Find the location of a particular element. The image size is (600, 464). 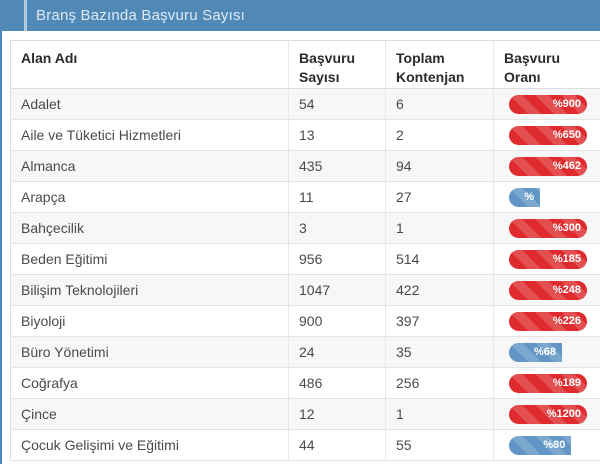

ratio-bar: %189 is located at coordinates (548, 383).